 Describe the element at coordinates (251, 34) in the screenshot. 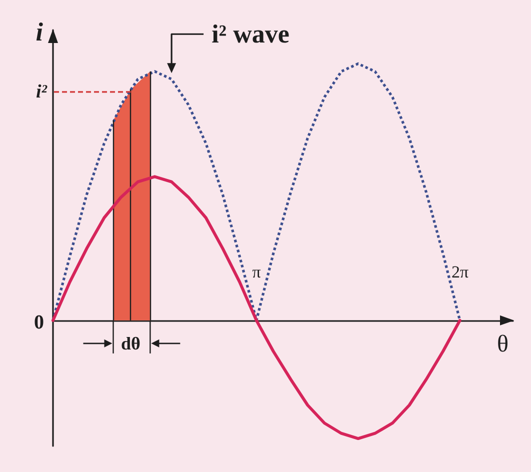

I see `annotation: i² wave` at that location.